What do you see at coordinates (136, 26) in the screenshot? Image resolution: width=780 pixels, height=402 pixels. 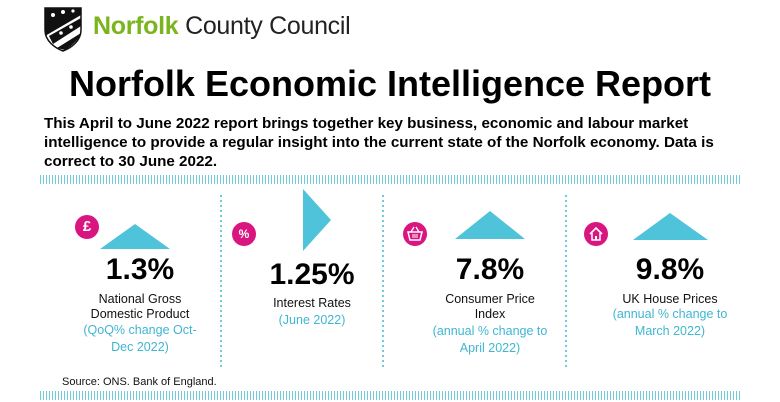 I see `org-name-part1: Norfolk` at bounding box center [136, 26].